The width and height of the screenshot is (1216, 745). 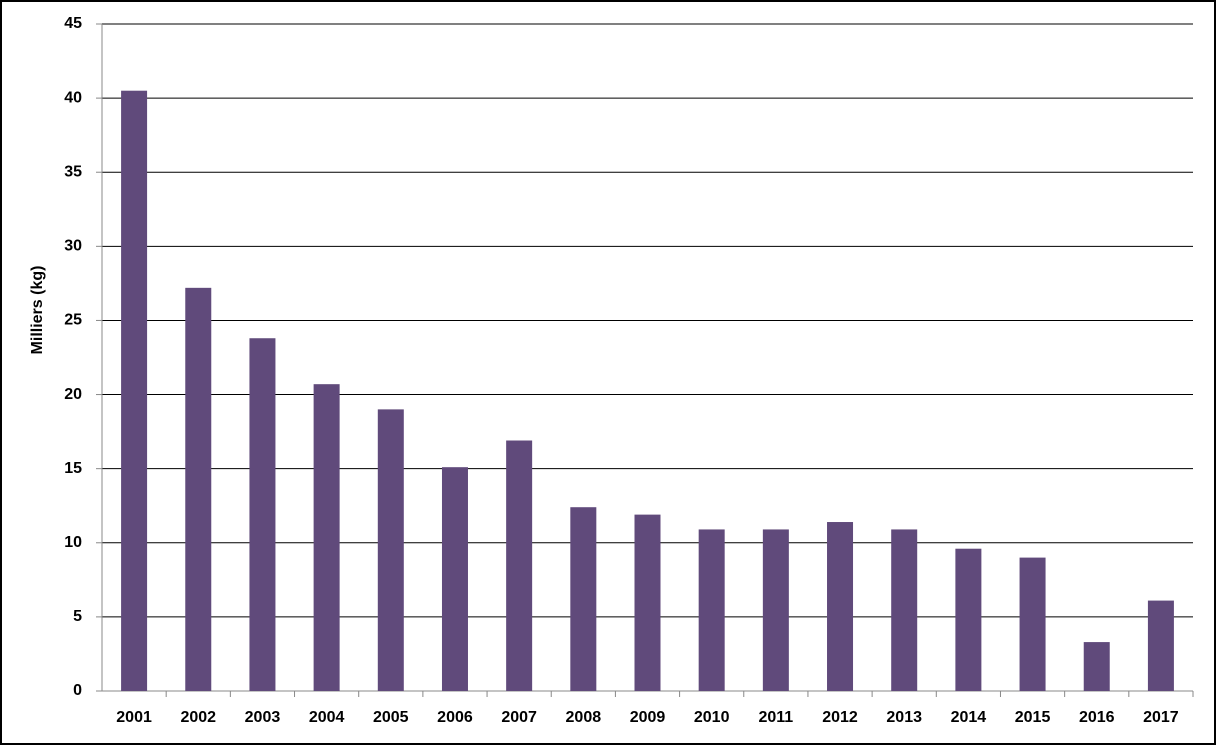 What do you see at coordinates (73, 246) in the screenshot?
I see `y-tick-label: 30` at bounding box center [73, 246].